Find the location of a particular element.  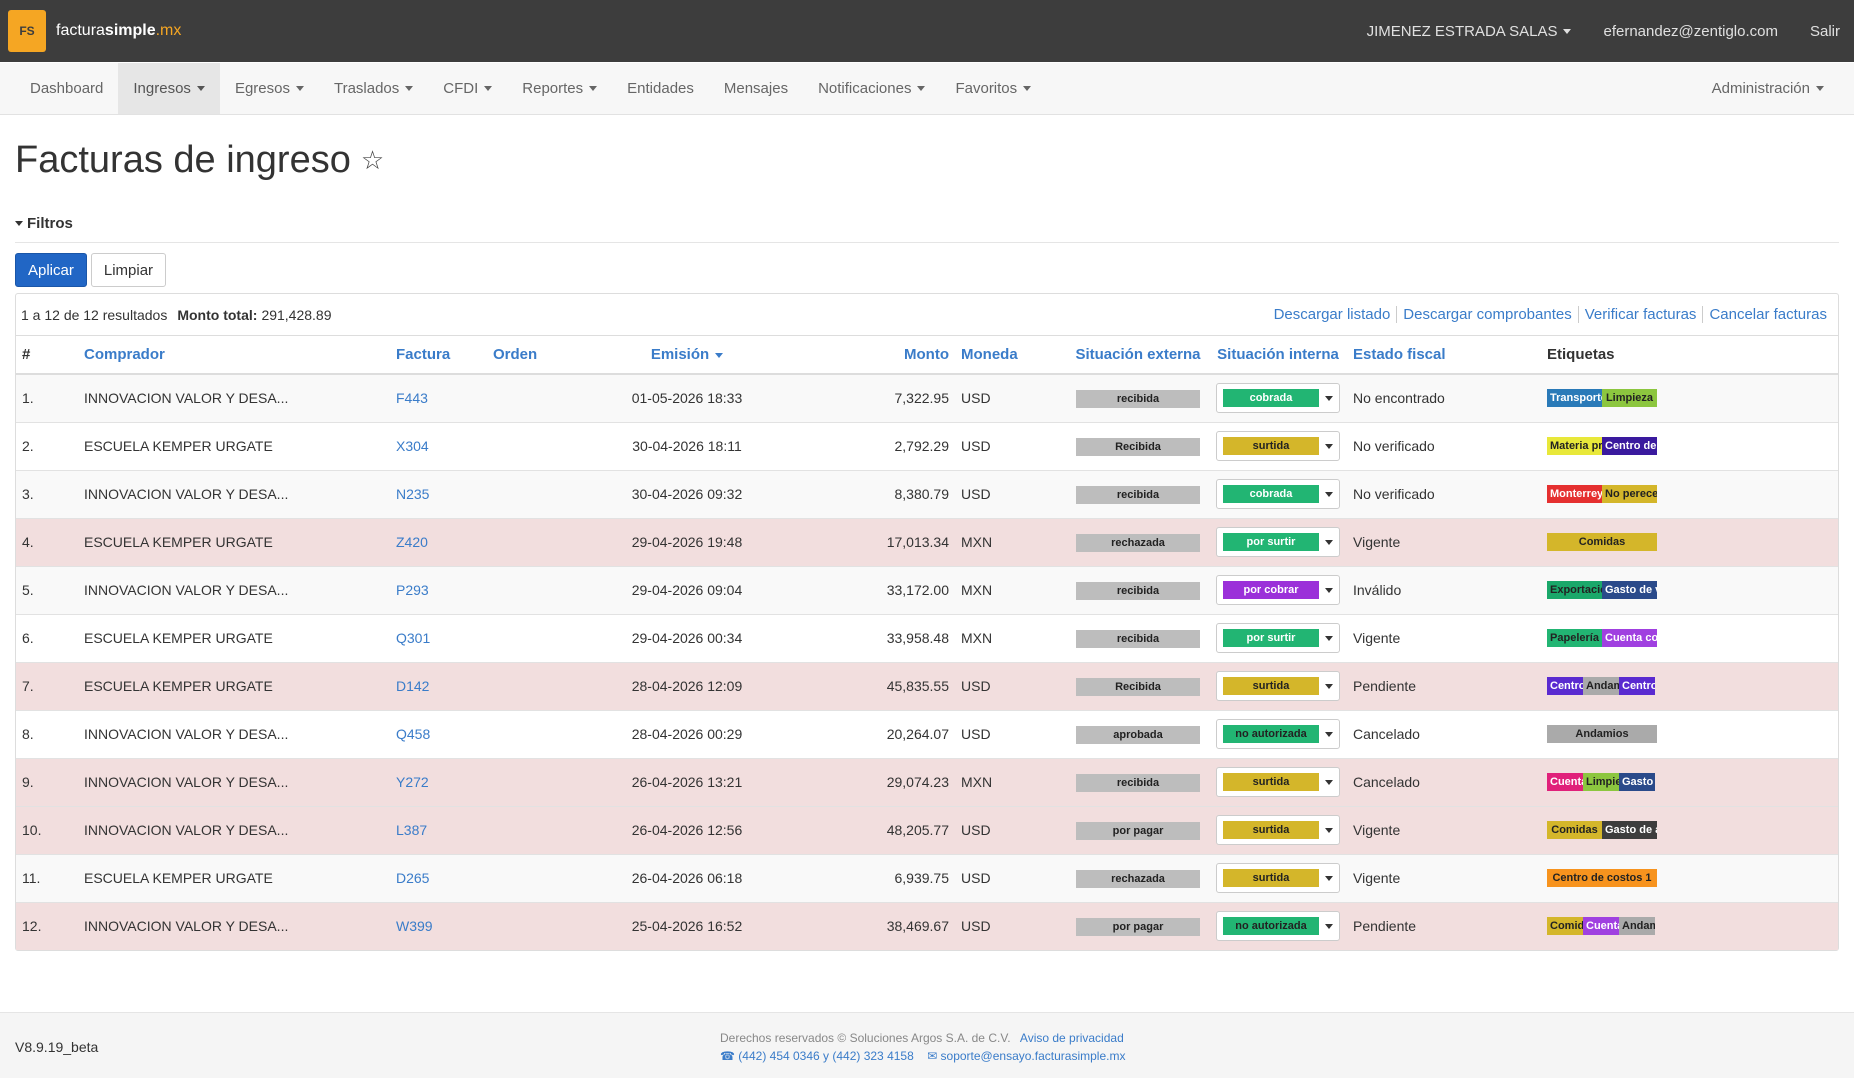

col-issue-date: Emisión is located at coordinates (687, 355).